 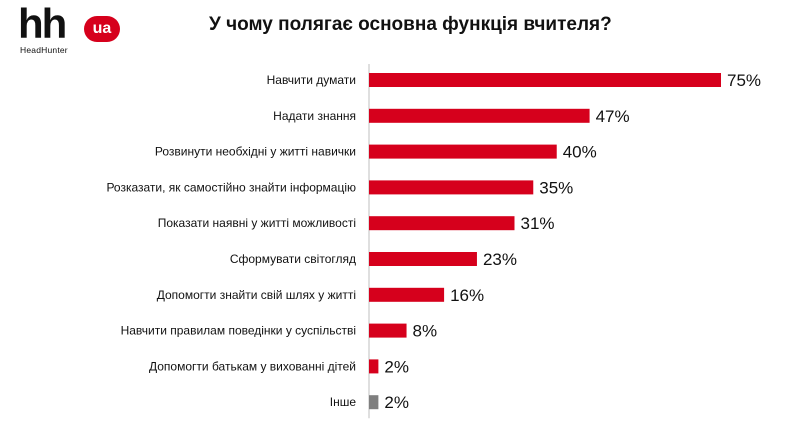 What do you see at coordinates (311, 80) in the screenshot?
I see `category-label: Навчити думати` at bounding box center [311, 80].